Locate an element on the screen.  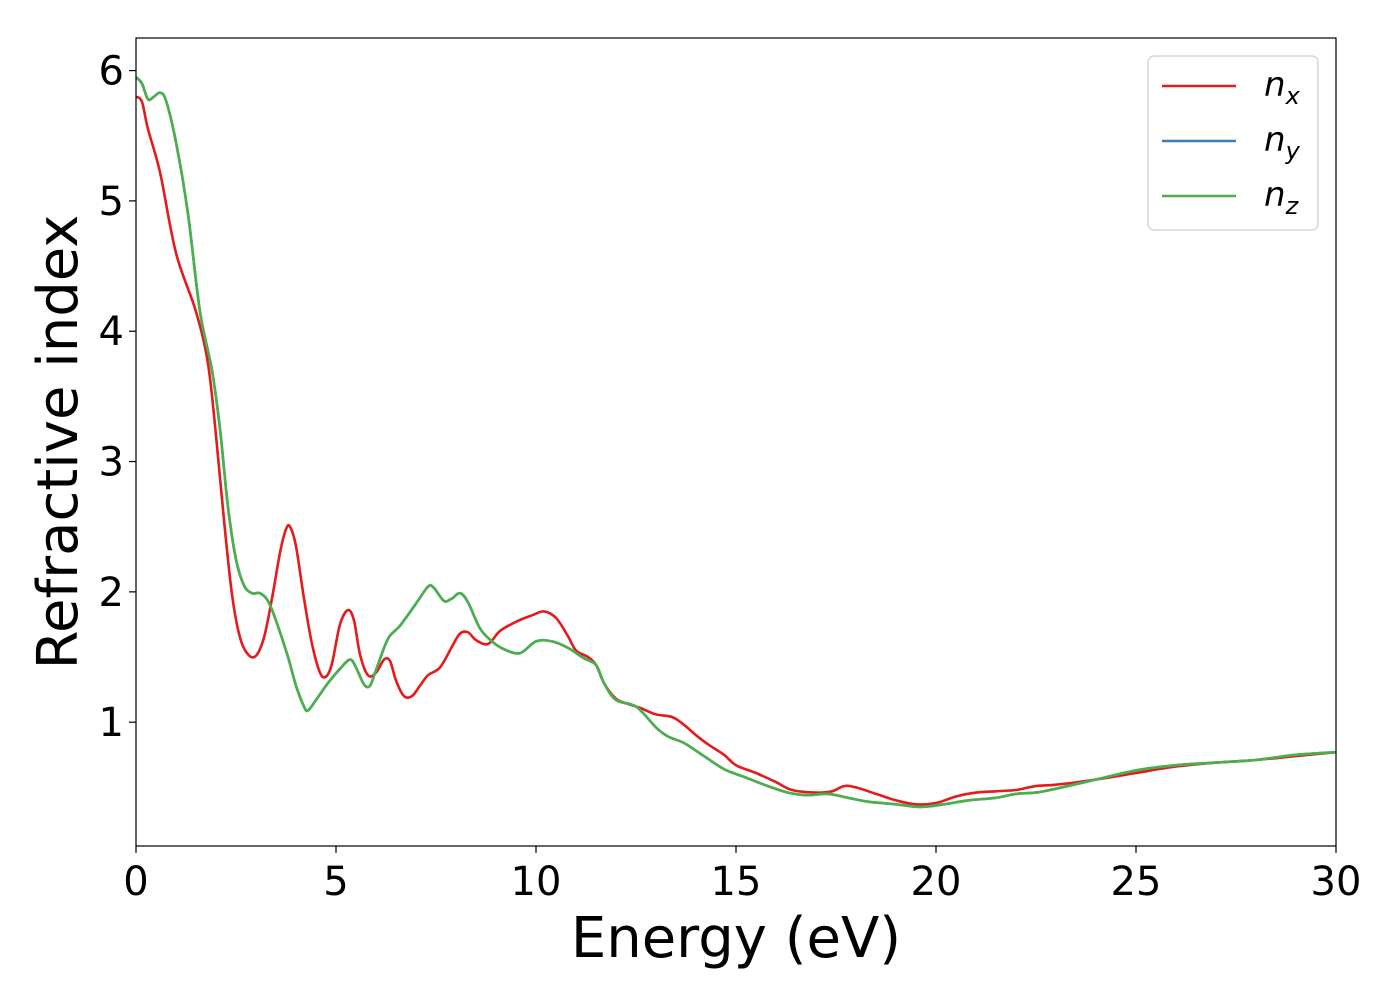
x-axis-ticks: 0 5 10 15 20 25 30 is located at coordinates (742, 875).